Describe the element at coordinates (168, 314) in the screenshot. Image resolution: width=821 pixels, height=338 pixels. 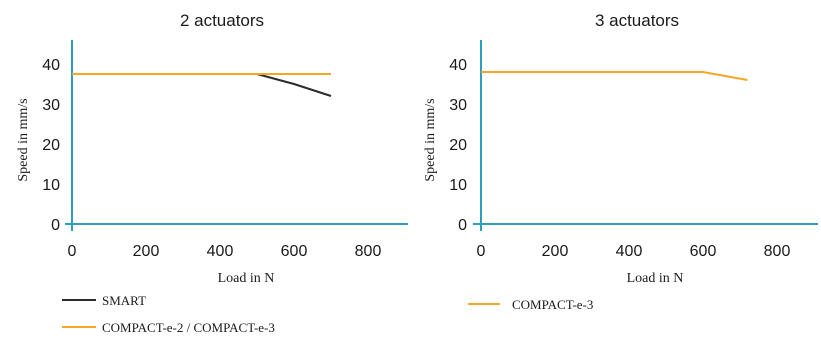
I see `legend: SMART COMPACT-e-2 / COMPACT-e-3` at that location.